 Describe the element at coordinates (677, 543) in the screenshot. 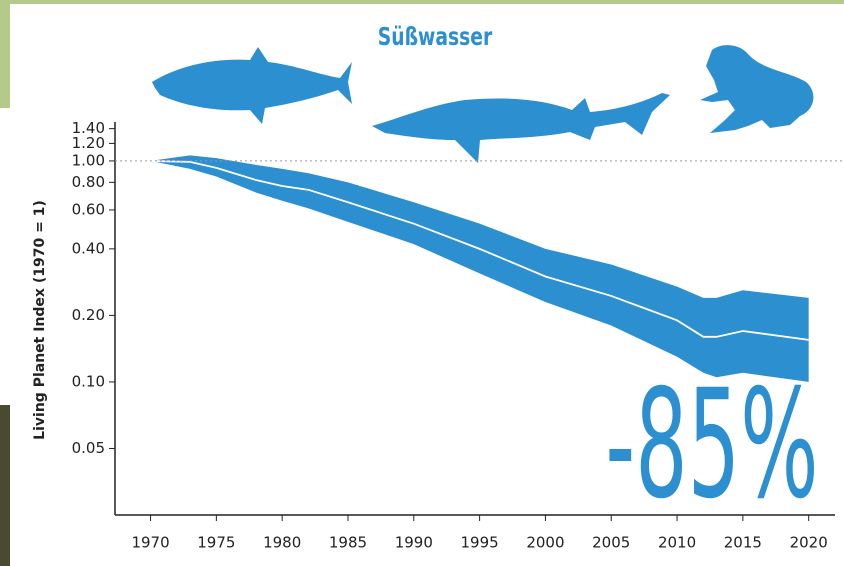

I see `x-tick-label: 2010` at that location.